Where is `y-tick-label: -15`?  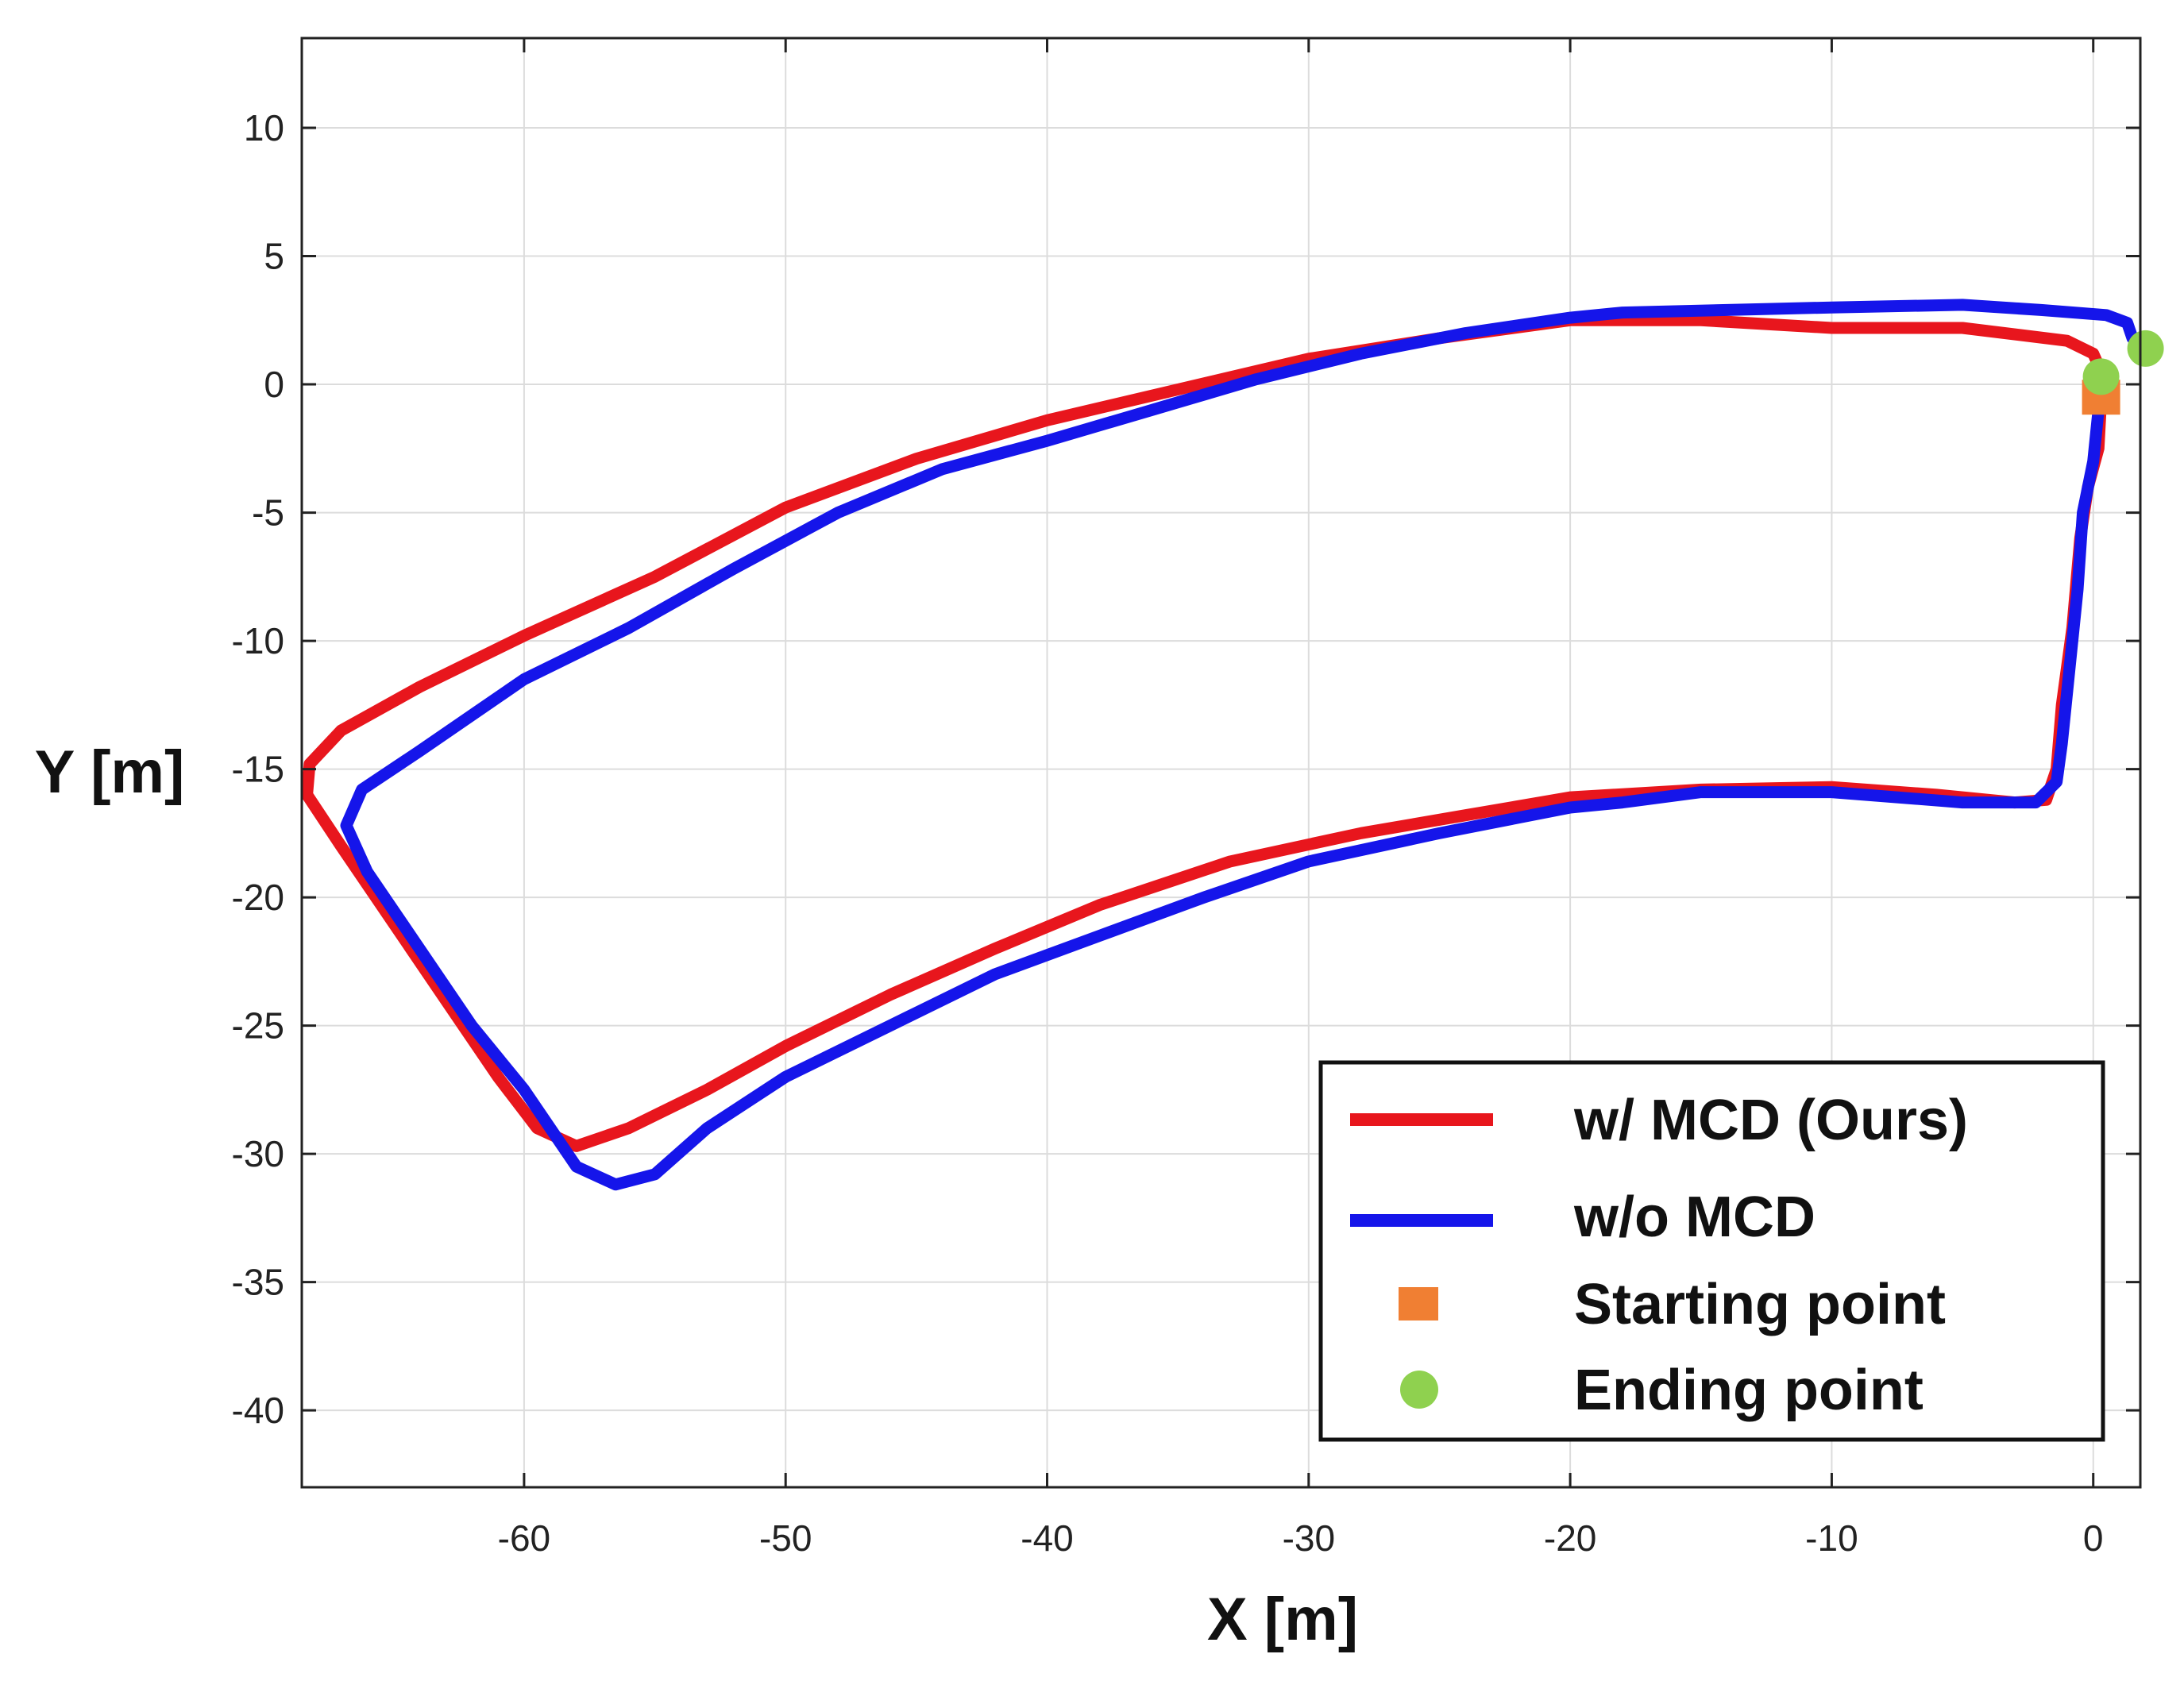 y-tick-label: -15 is located at coordinates (258, 769).